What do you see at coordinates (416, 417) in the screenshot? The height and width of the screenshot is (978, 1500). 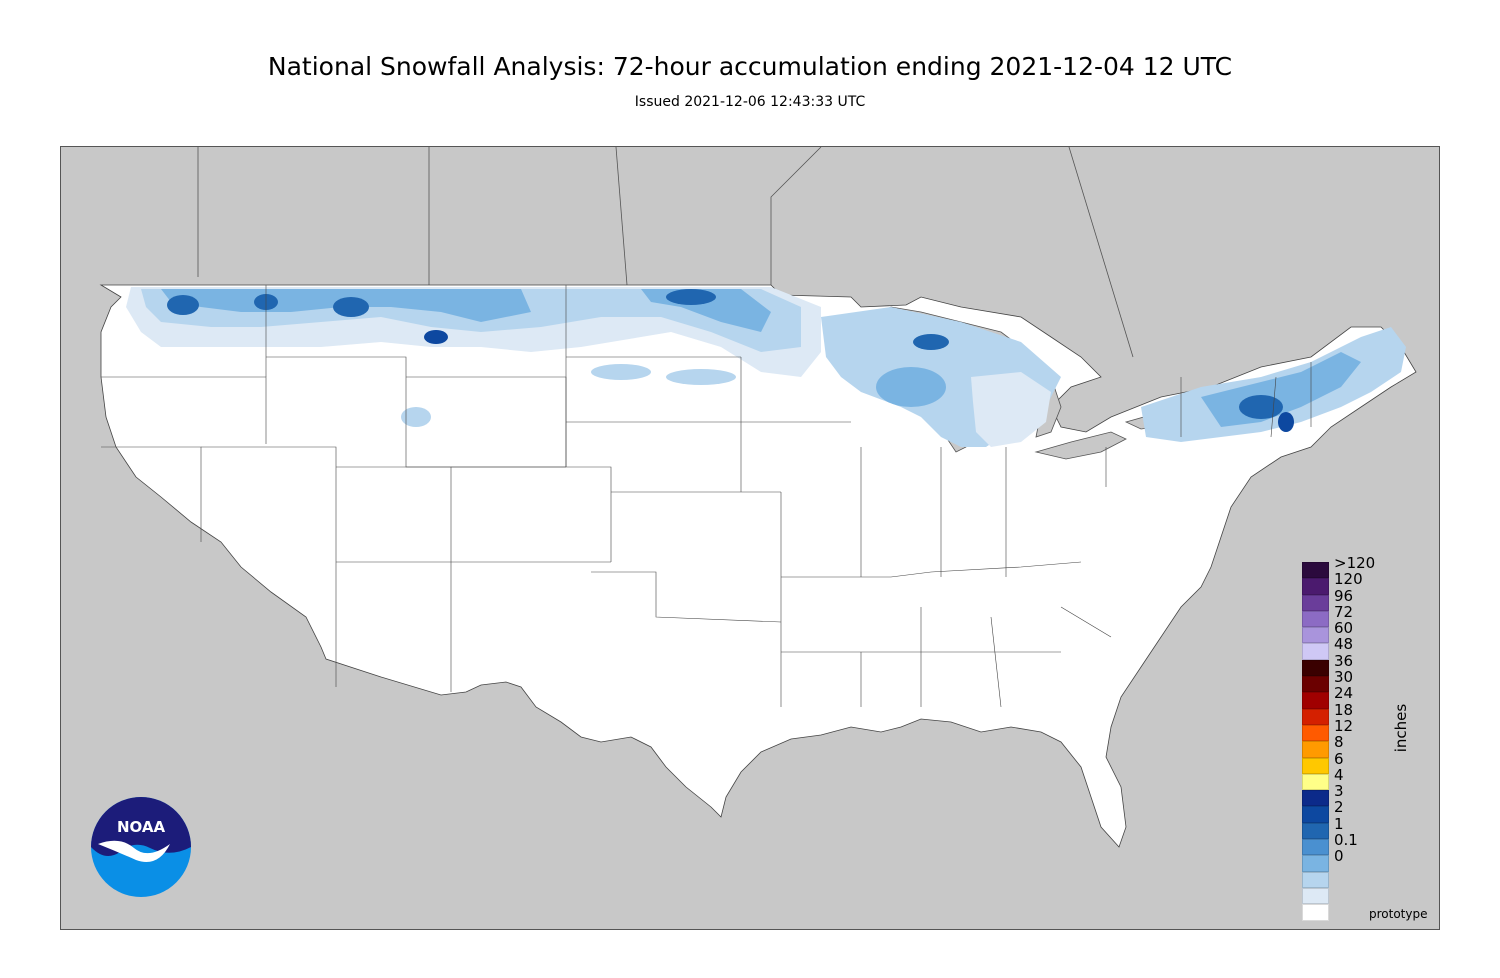 I see `snow-spot-wy` at bounding box center [416, 417].